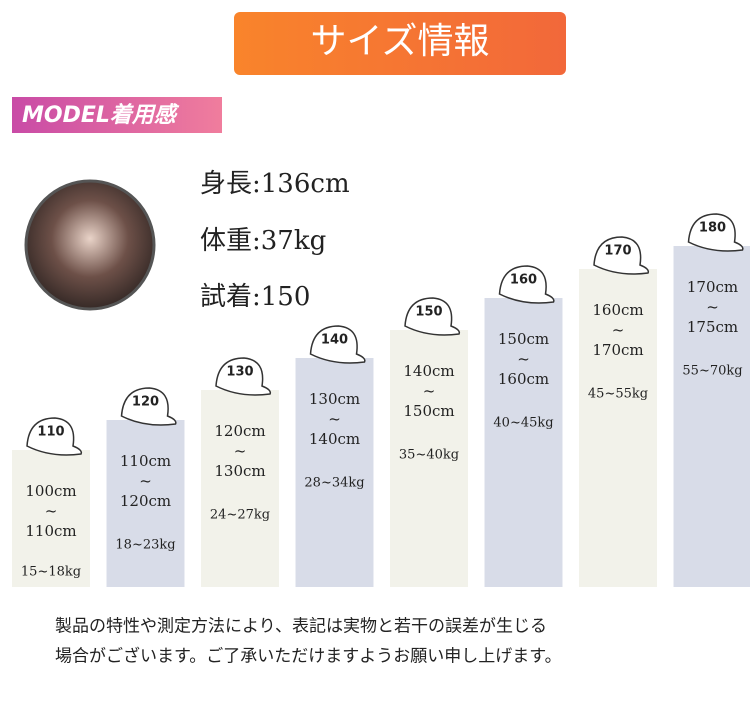  I want to click on height-from: 170cm, so click(712, 287).